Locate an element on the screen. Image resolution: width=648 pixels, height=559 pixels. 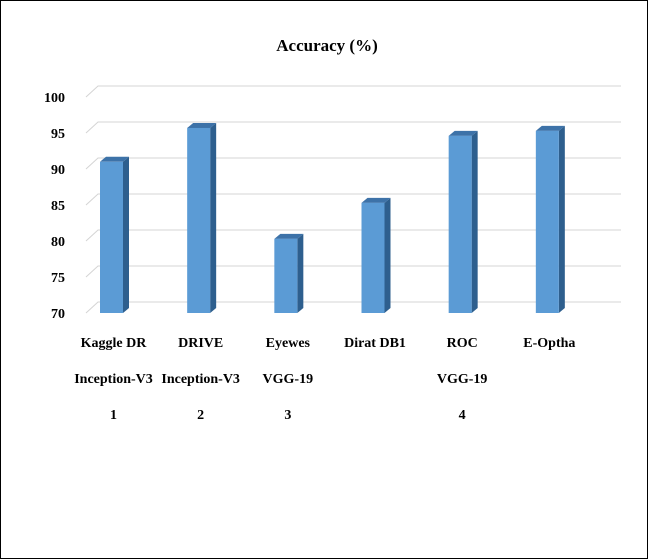
y-axis: 70 75 80 85 90 95 100 is located at coordinates (54, 206).